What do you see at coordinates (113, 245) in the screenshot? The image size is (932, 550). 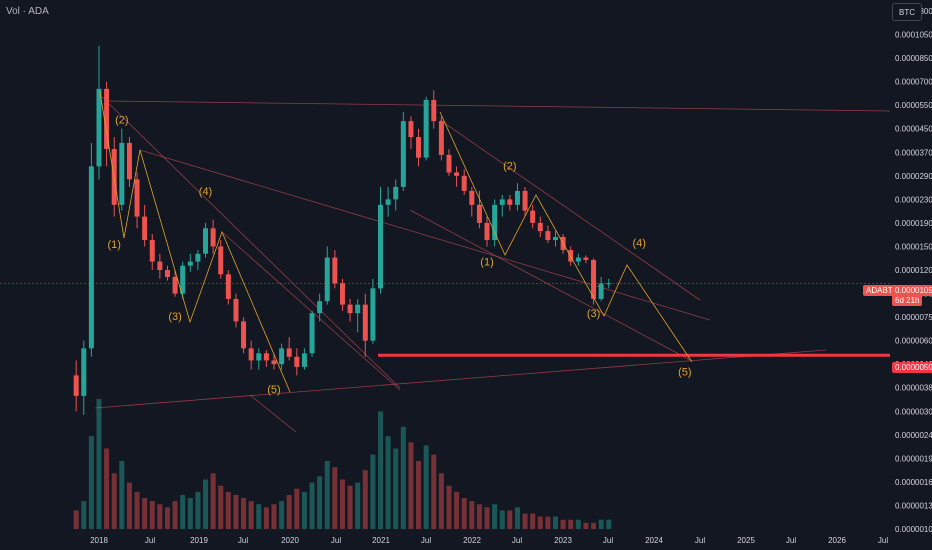 I see `wave-label: (1)` at bounding box center [113, 245].